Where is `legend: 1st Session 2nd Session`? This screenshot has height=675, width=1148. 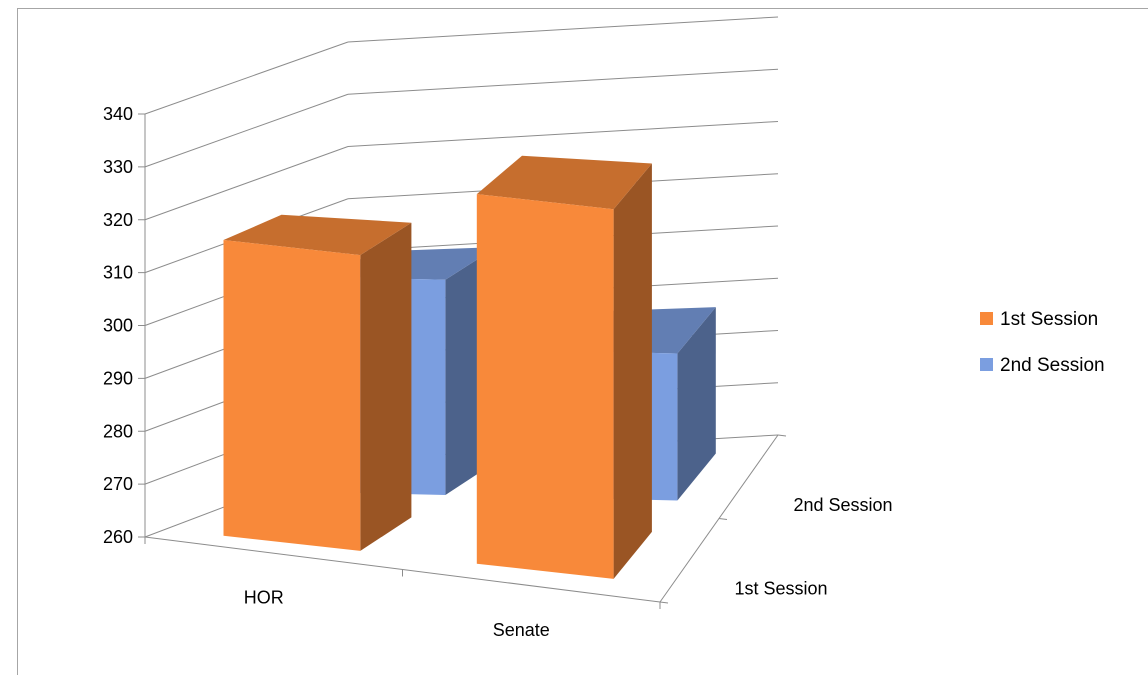
legend: 1st Session 2nd Session is located at coordinates (1042, 342).